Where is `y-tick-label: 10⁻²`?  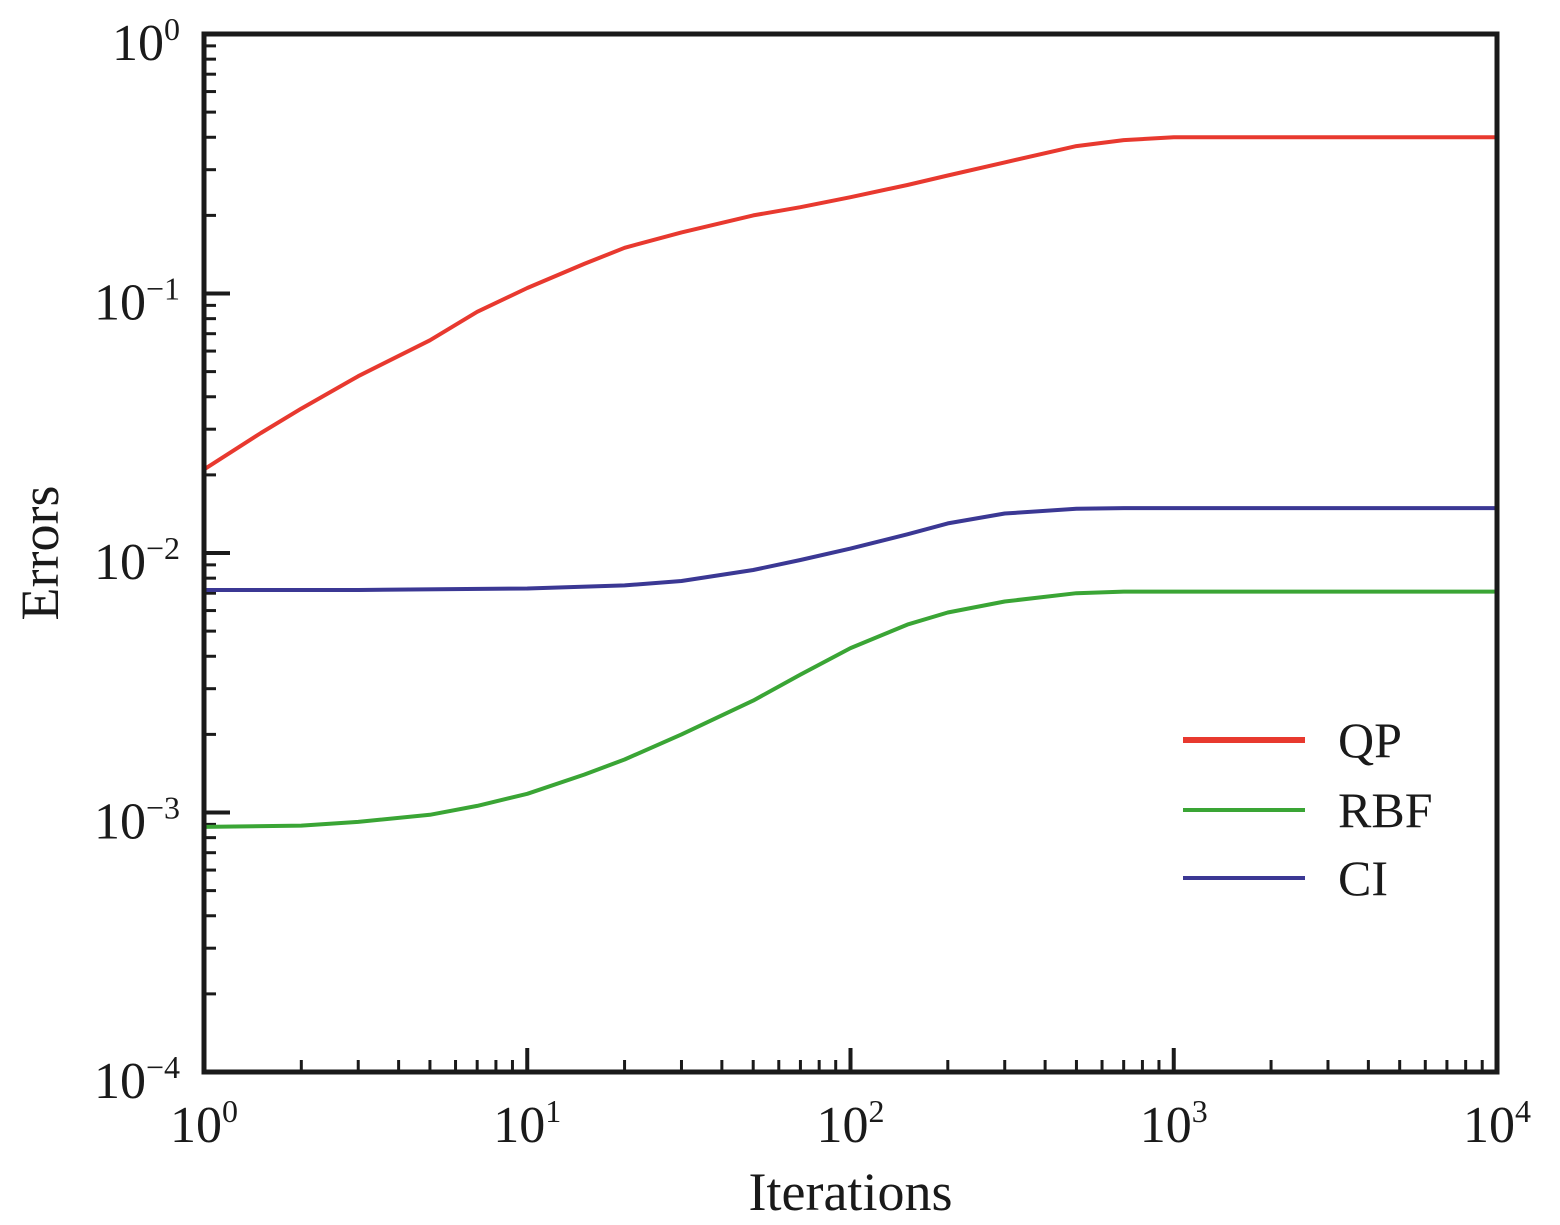 y-tick-label: 10⁻² is located at coordinates (137, 560).